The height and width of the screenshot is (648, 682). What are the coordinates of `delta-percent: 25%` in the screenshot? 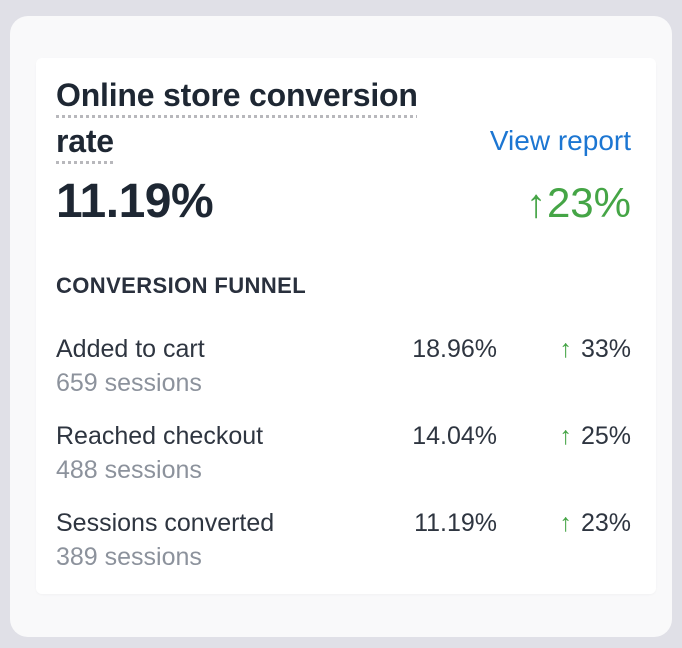 It's located at (605, 436).